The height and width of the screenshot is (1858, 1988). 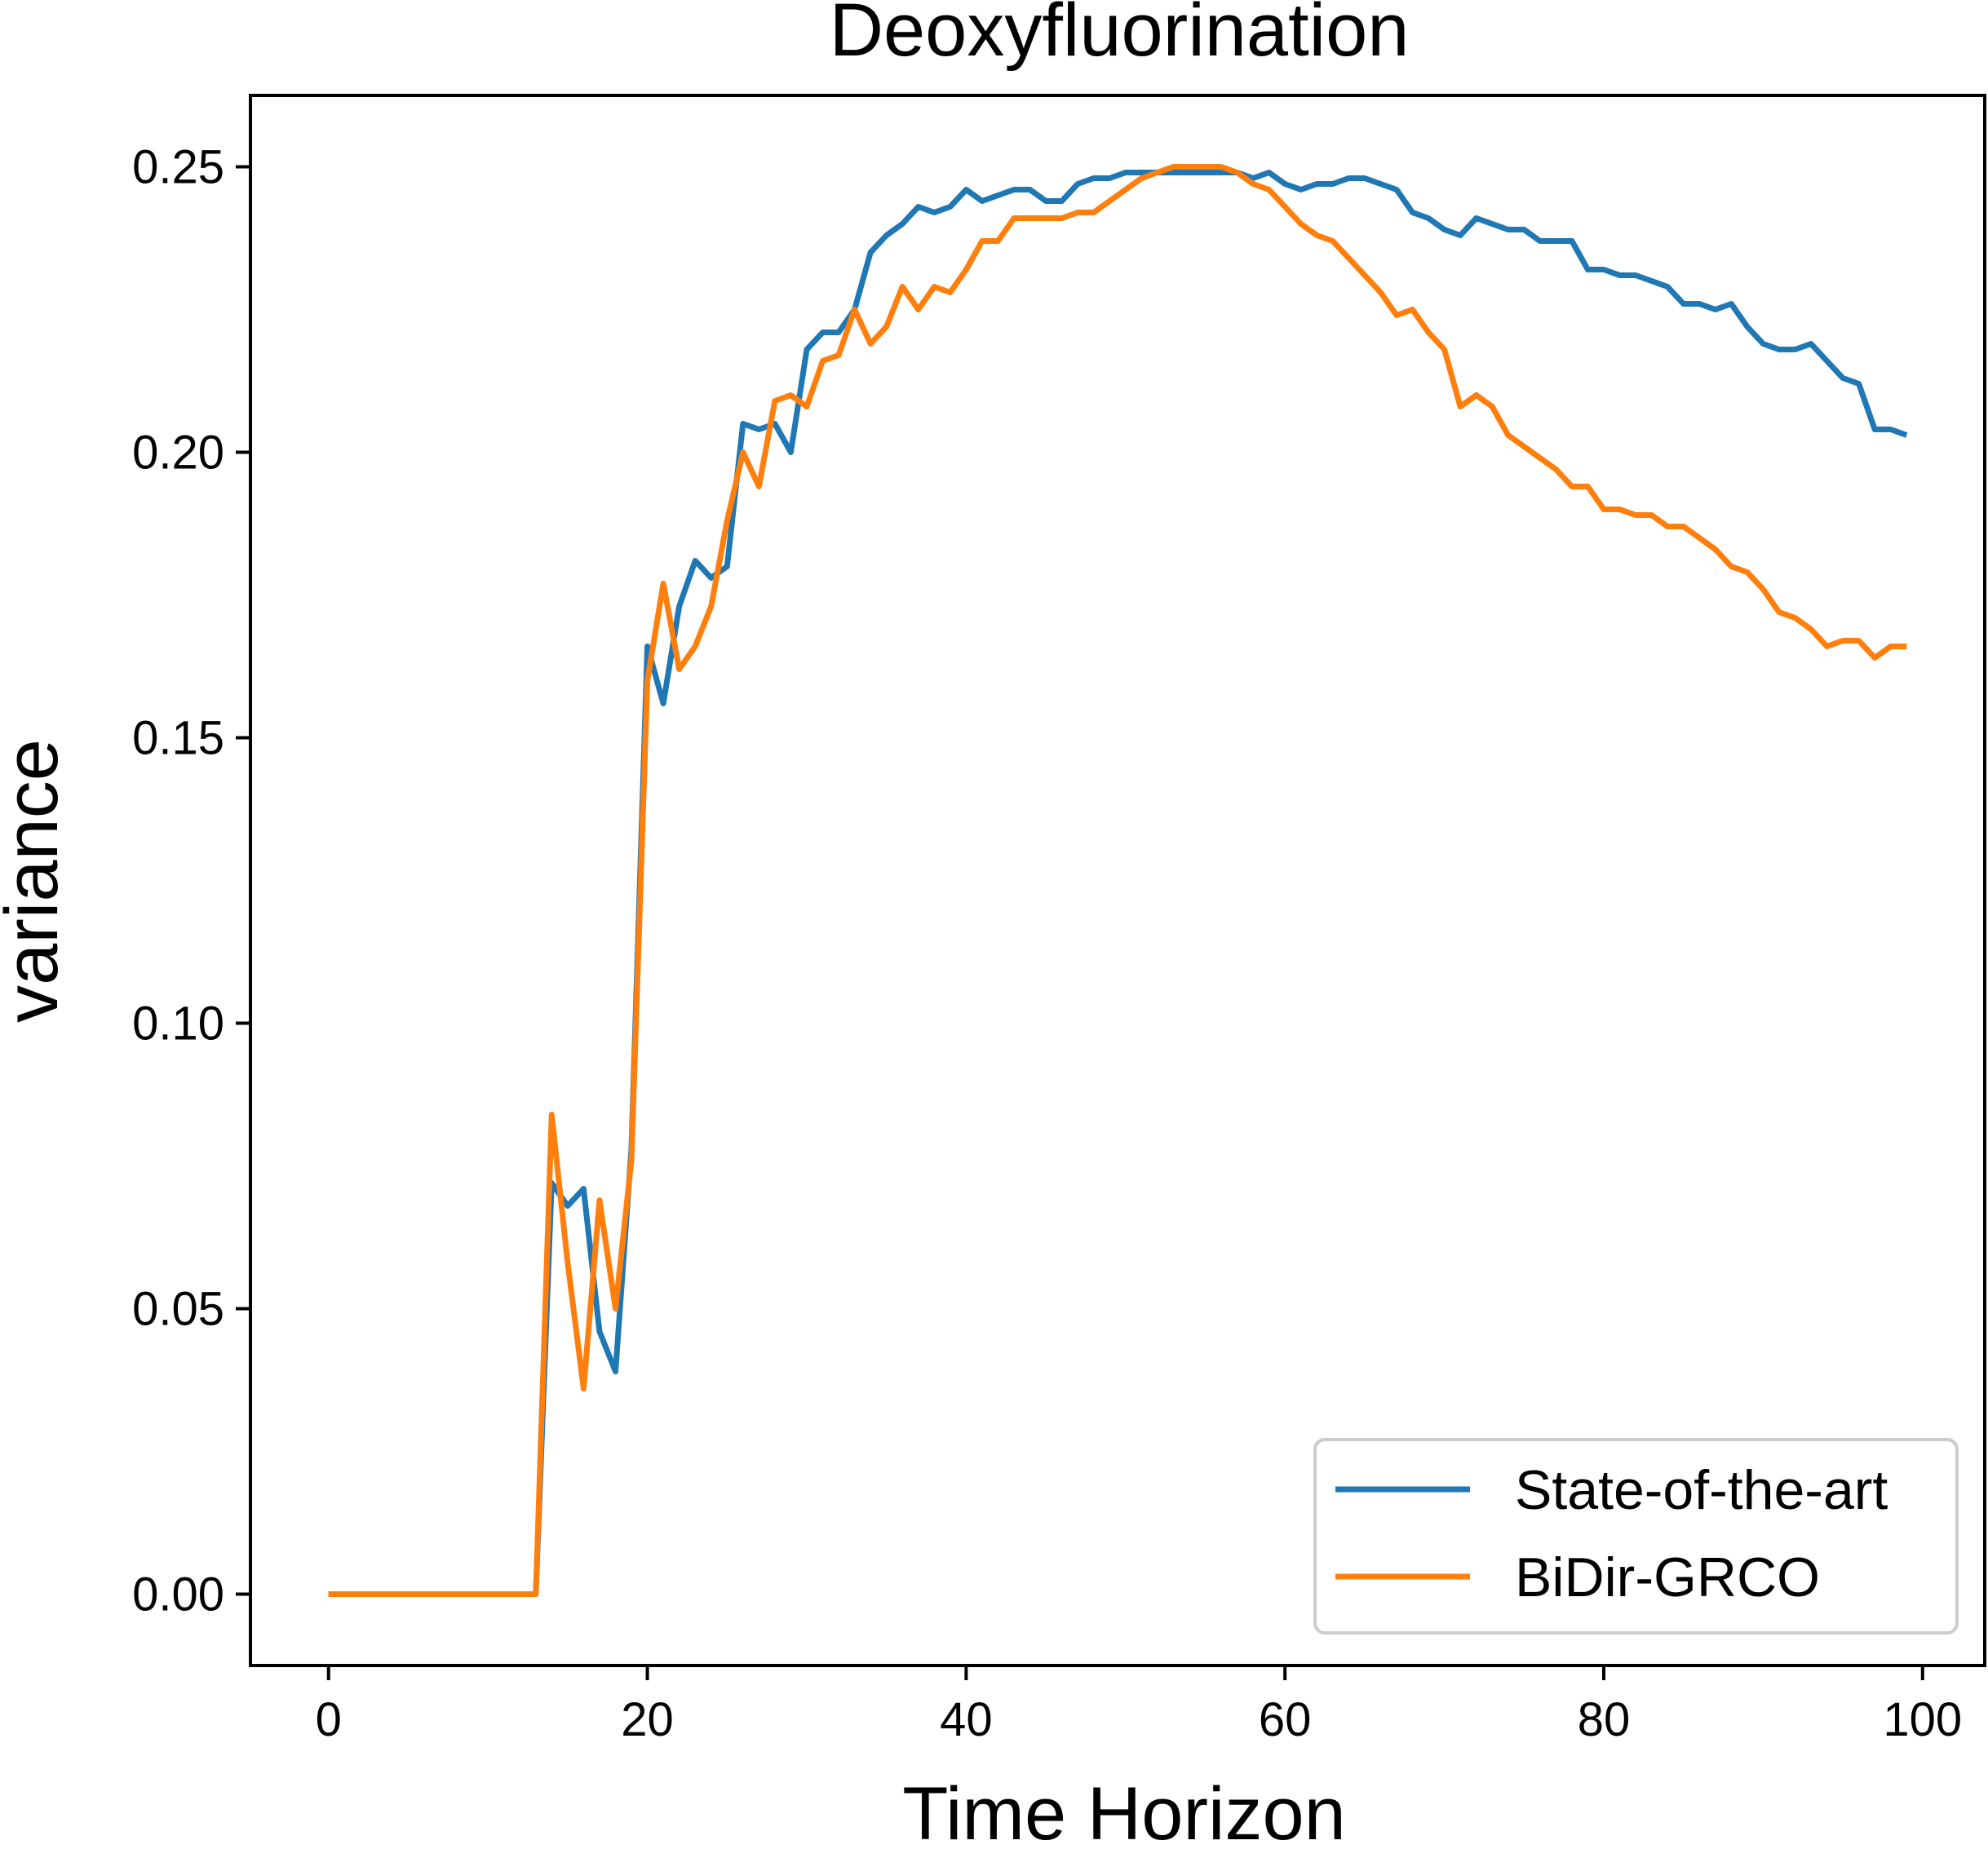 I want to click on y-tick-label: 0.25, so click(x=178, y=167).